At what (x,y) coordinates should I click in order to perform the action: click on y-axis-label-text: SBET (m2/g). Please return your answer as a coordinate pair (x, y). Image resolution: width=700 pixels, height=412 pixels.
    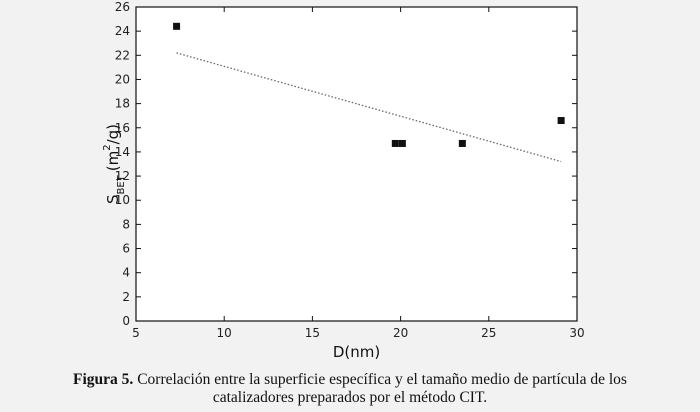
    Looking at the image, I should click on (114, 164).